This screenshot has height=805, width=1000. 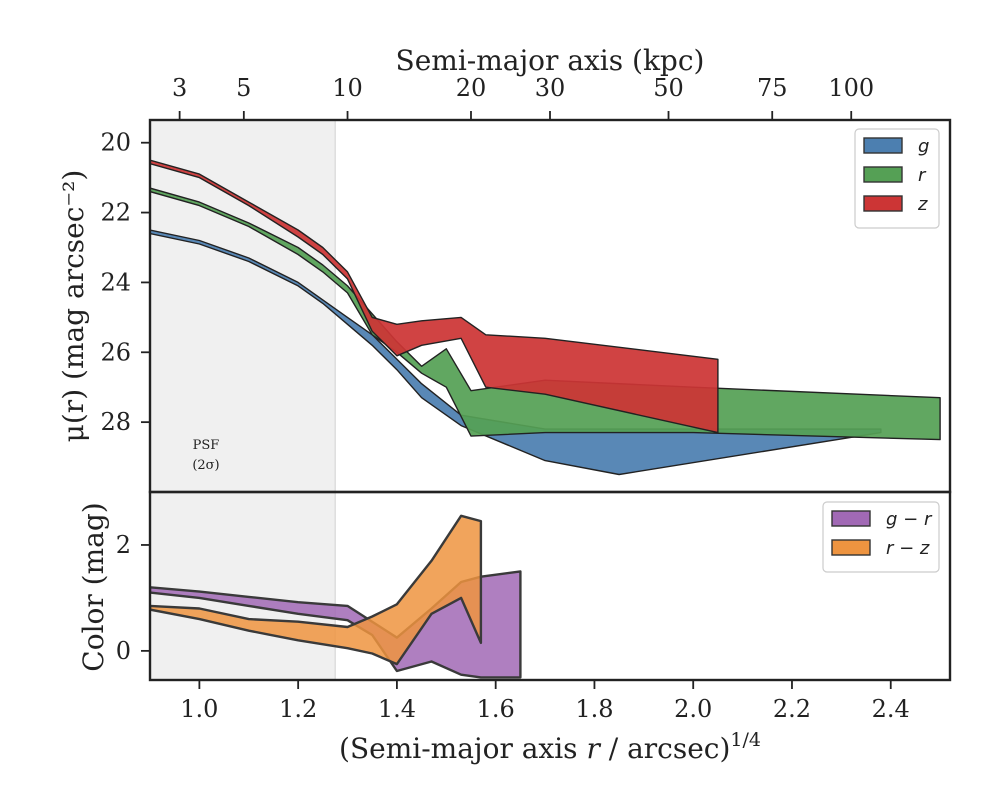 What do you see at coordinates (115, 143) in the screenshot?
I see `upper-y-tick-label: 20` at bounding box center [115, 143].